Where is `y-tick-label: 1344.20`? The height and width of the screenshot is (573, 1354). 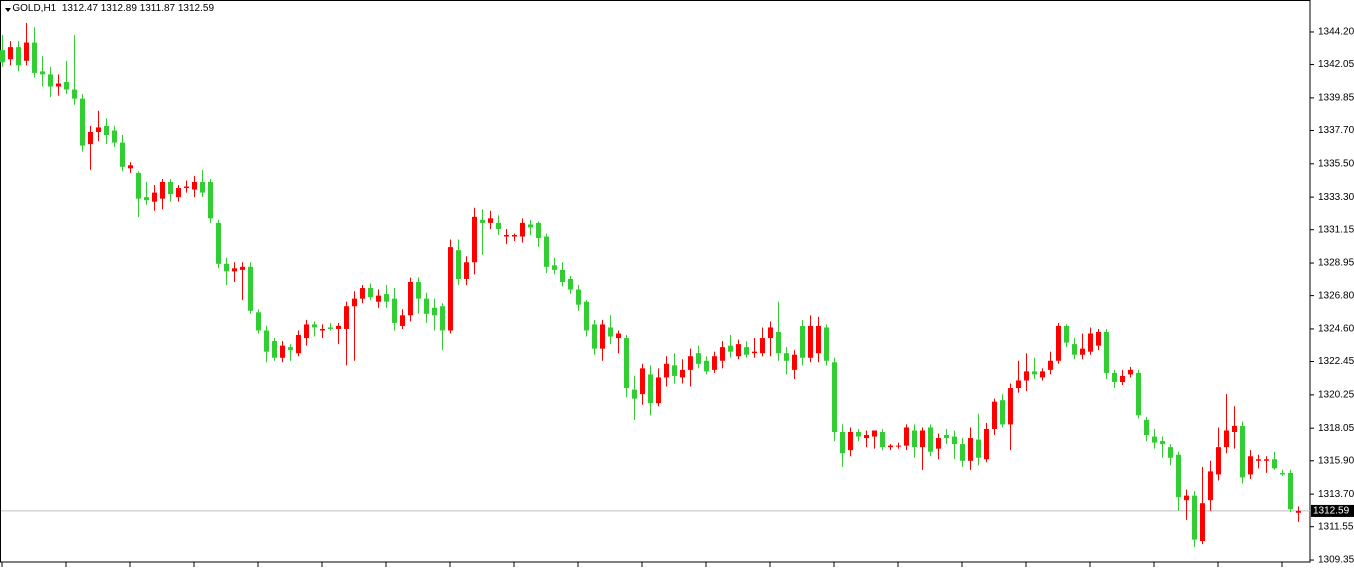
y-tick-label: 1344.20 is located at coordinates (1336, 32).